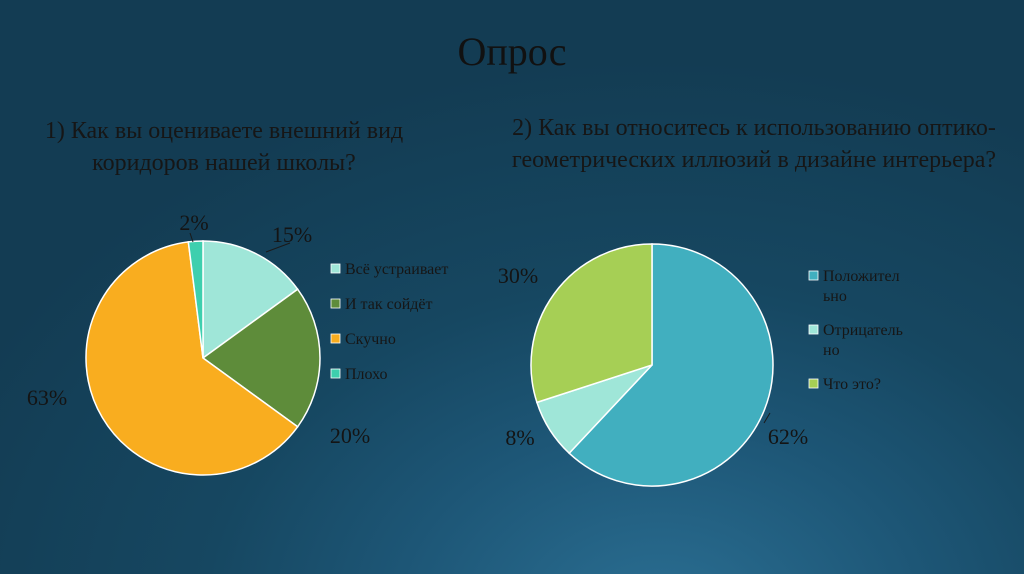 This screenshot has width=1024, height=574. I want to click on chart1-legend-label-4: Плохо, so click(366, 374).